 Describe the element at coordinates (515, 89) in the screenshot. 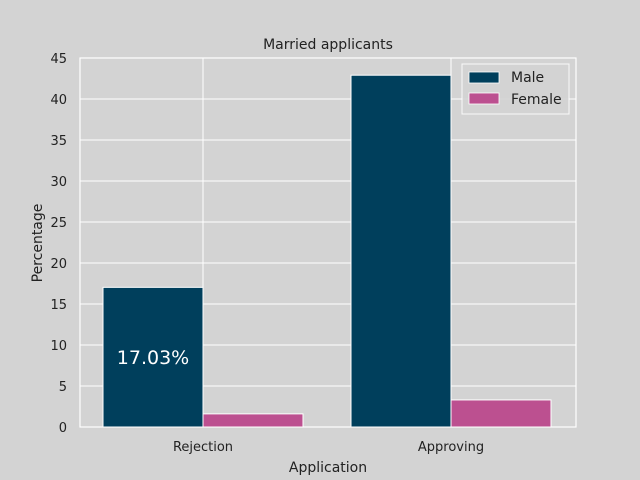

I see `legend: Male Female` at that location.